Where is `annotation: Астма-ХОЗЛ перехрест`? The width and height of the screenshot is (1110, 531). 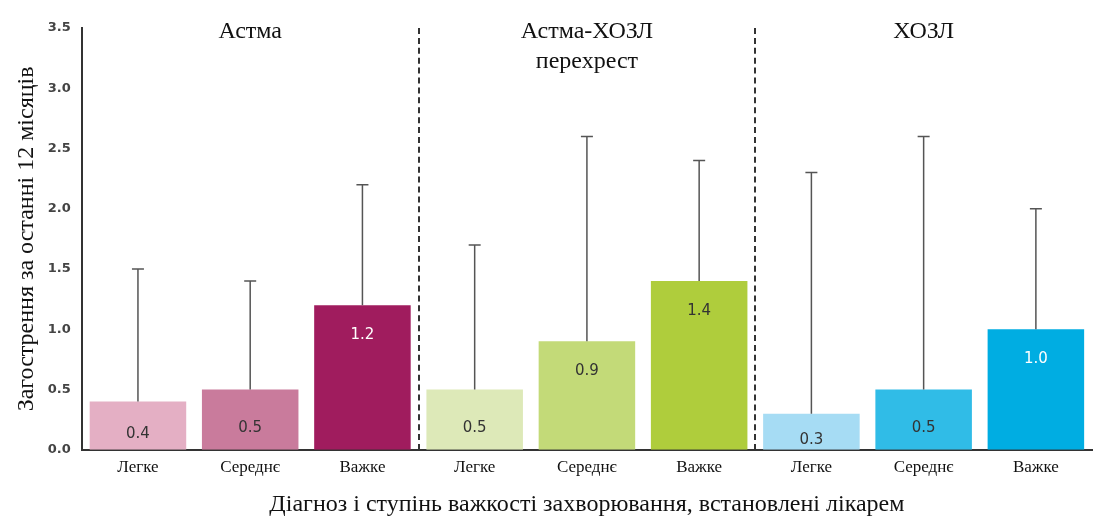 annotation: Астма-ХОЗЛ перехрест is located at coordinates (587, 45).